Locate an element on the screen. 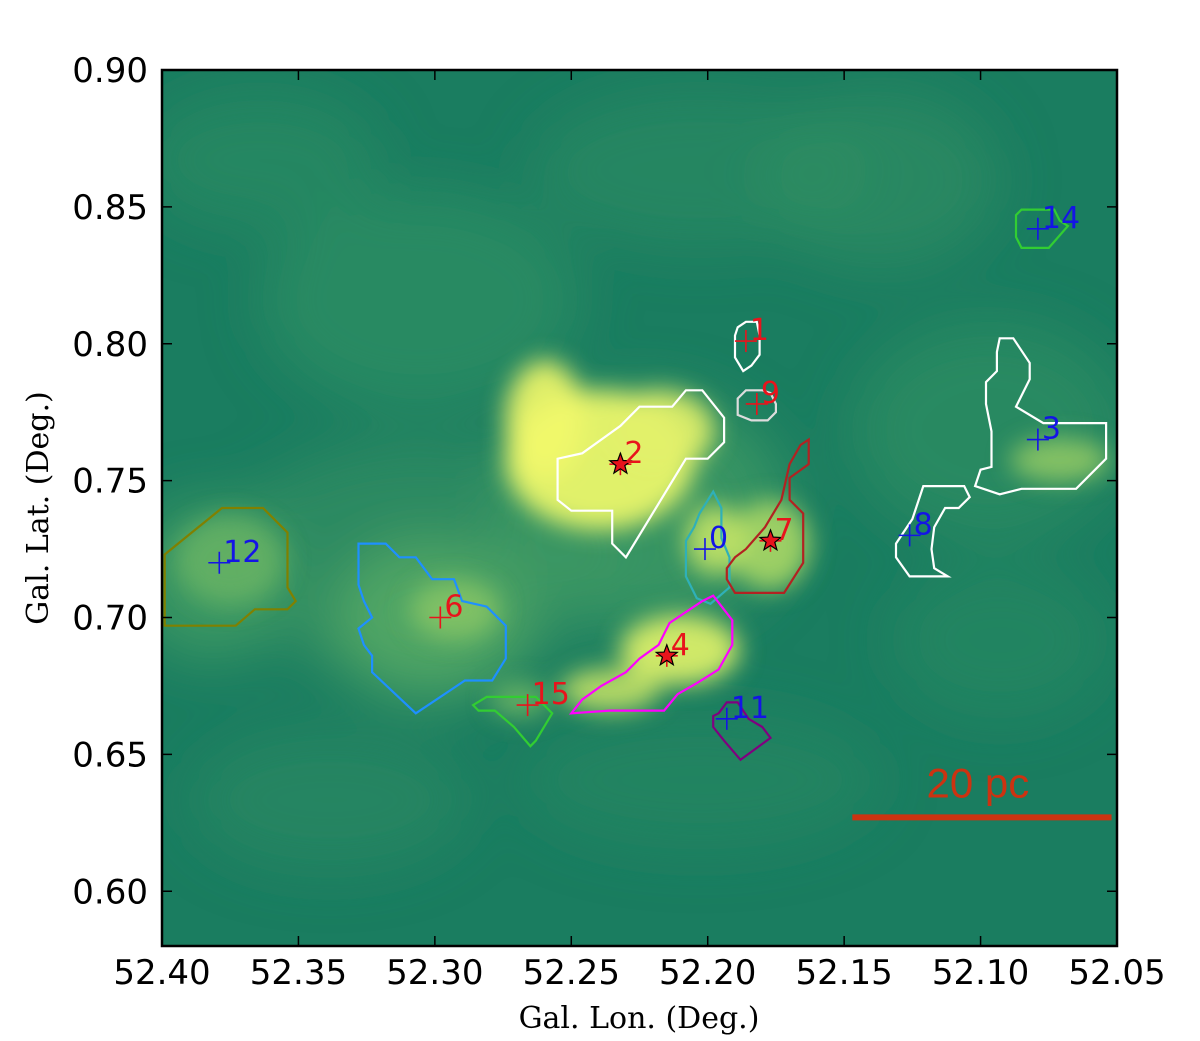 The width and height of the screenshot is (1200, 1041). clump-label-12: 12 is located at coordinates (242, 552).